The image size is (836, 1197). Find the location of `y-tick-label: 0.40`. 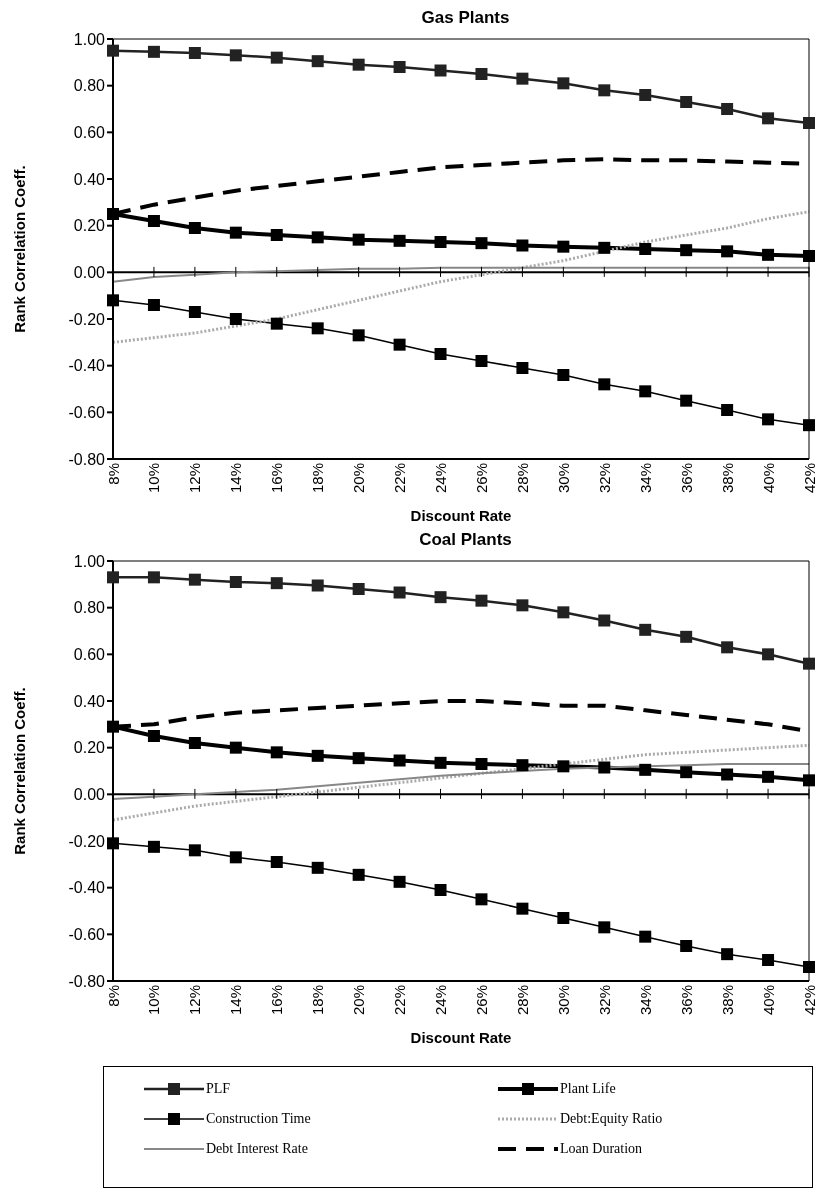

y-tick-label: 0.40 is located at coordinates (89, 179).